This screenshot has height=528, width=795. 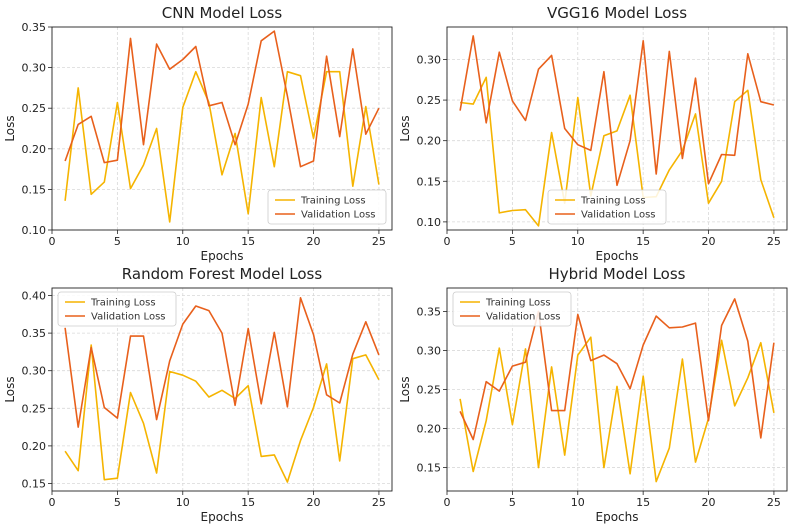 I want to click on chart-title: Hybrid Model Loss, so click(x=616, y=274).